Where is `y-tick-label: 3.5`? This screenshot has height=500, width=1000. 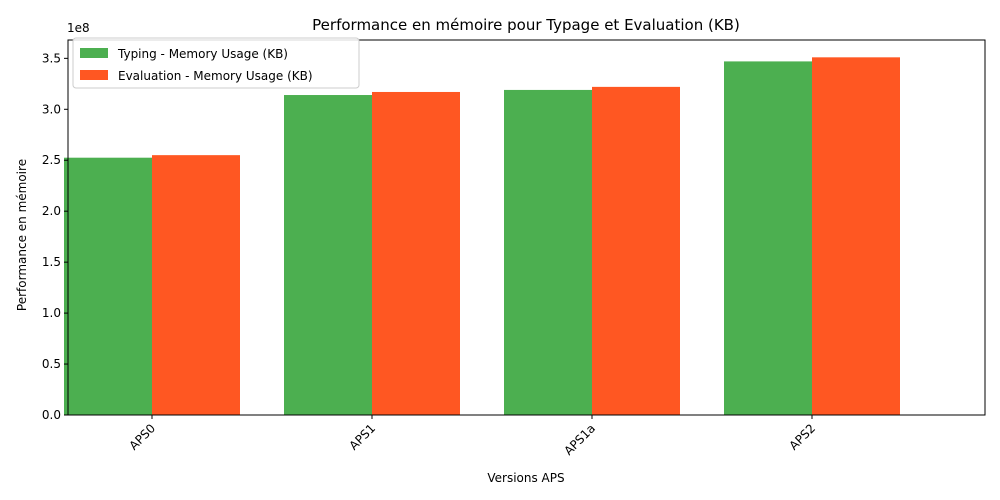 y-tick-label: 3.5 is located at coordinates (51, 58).